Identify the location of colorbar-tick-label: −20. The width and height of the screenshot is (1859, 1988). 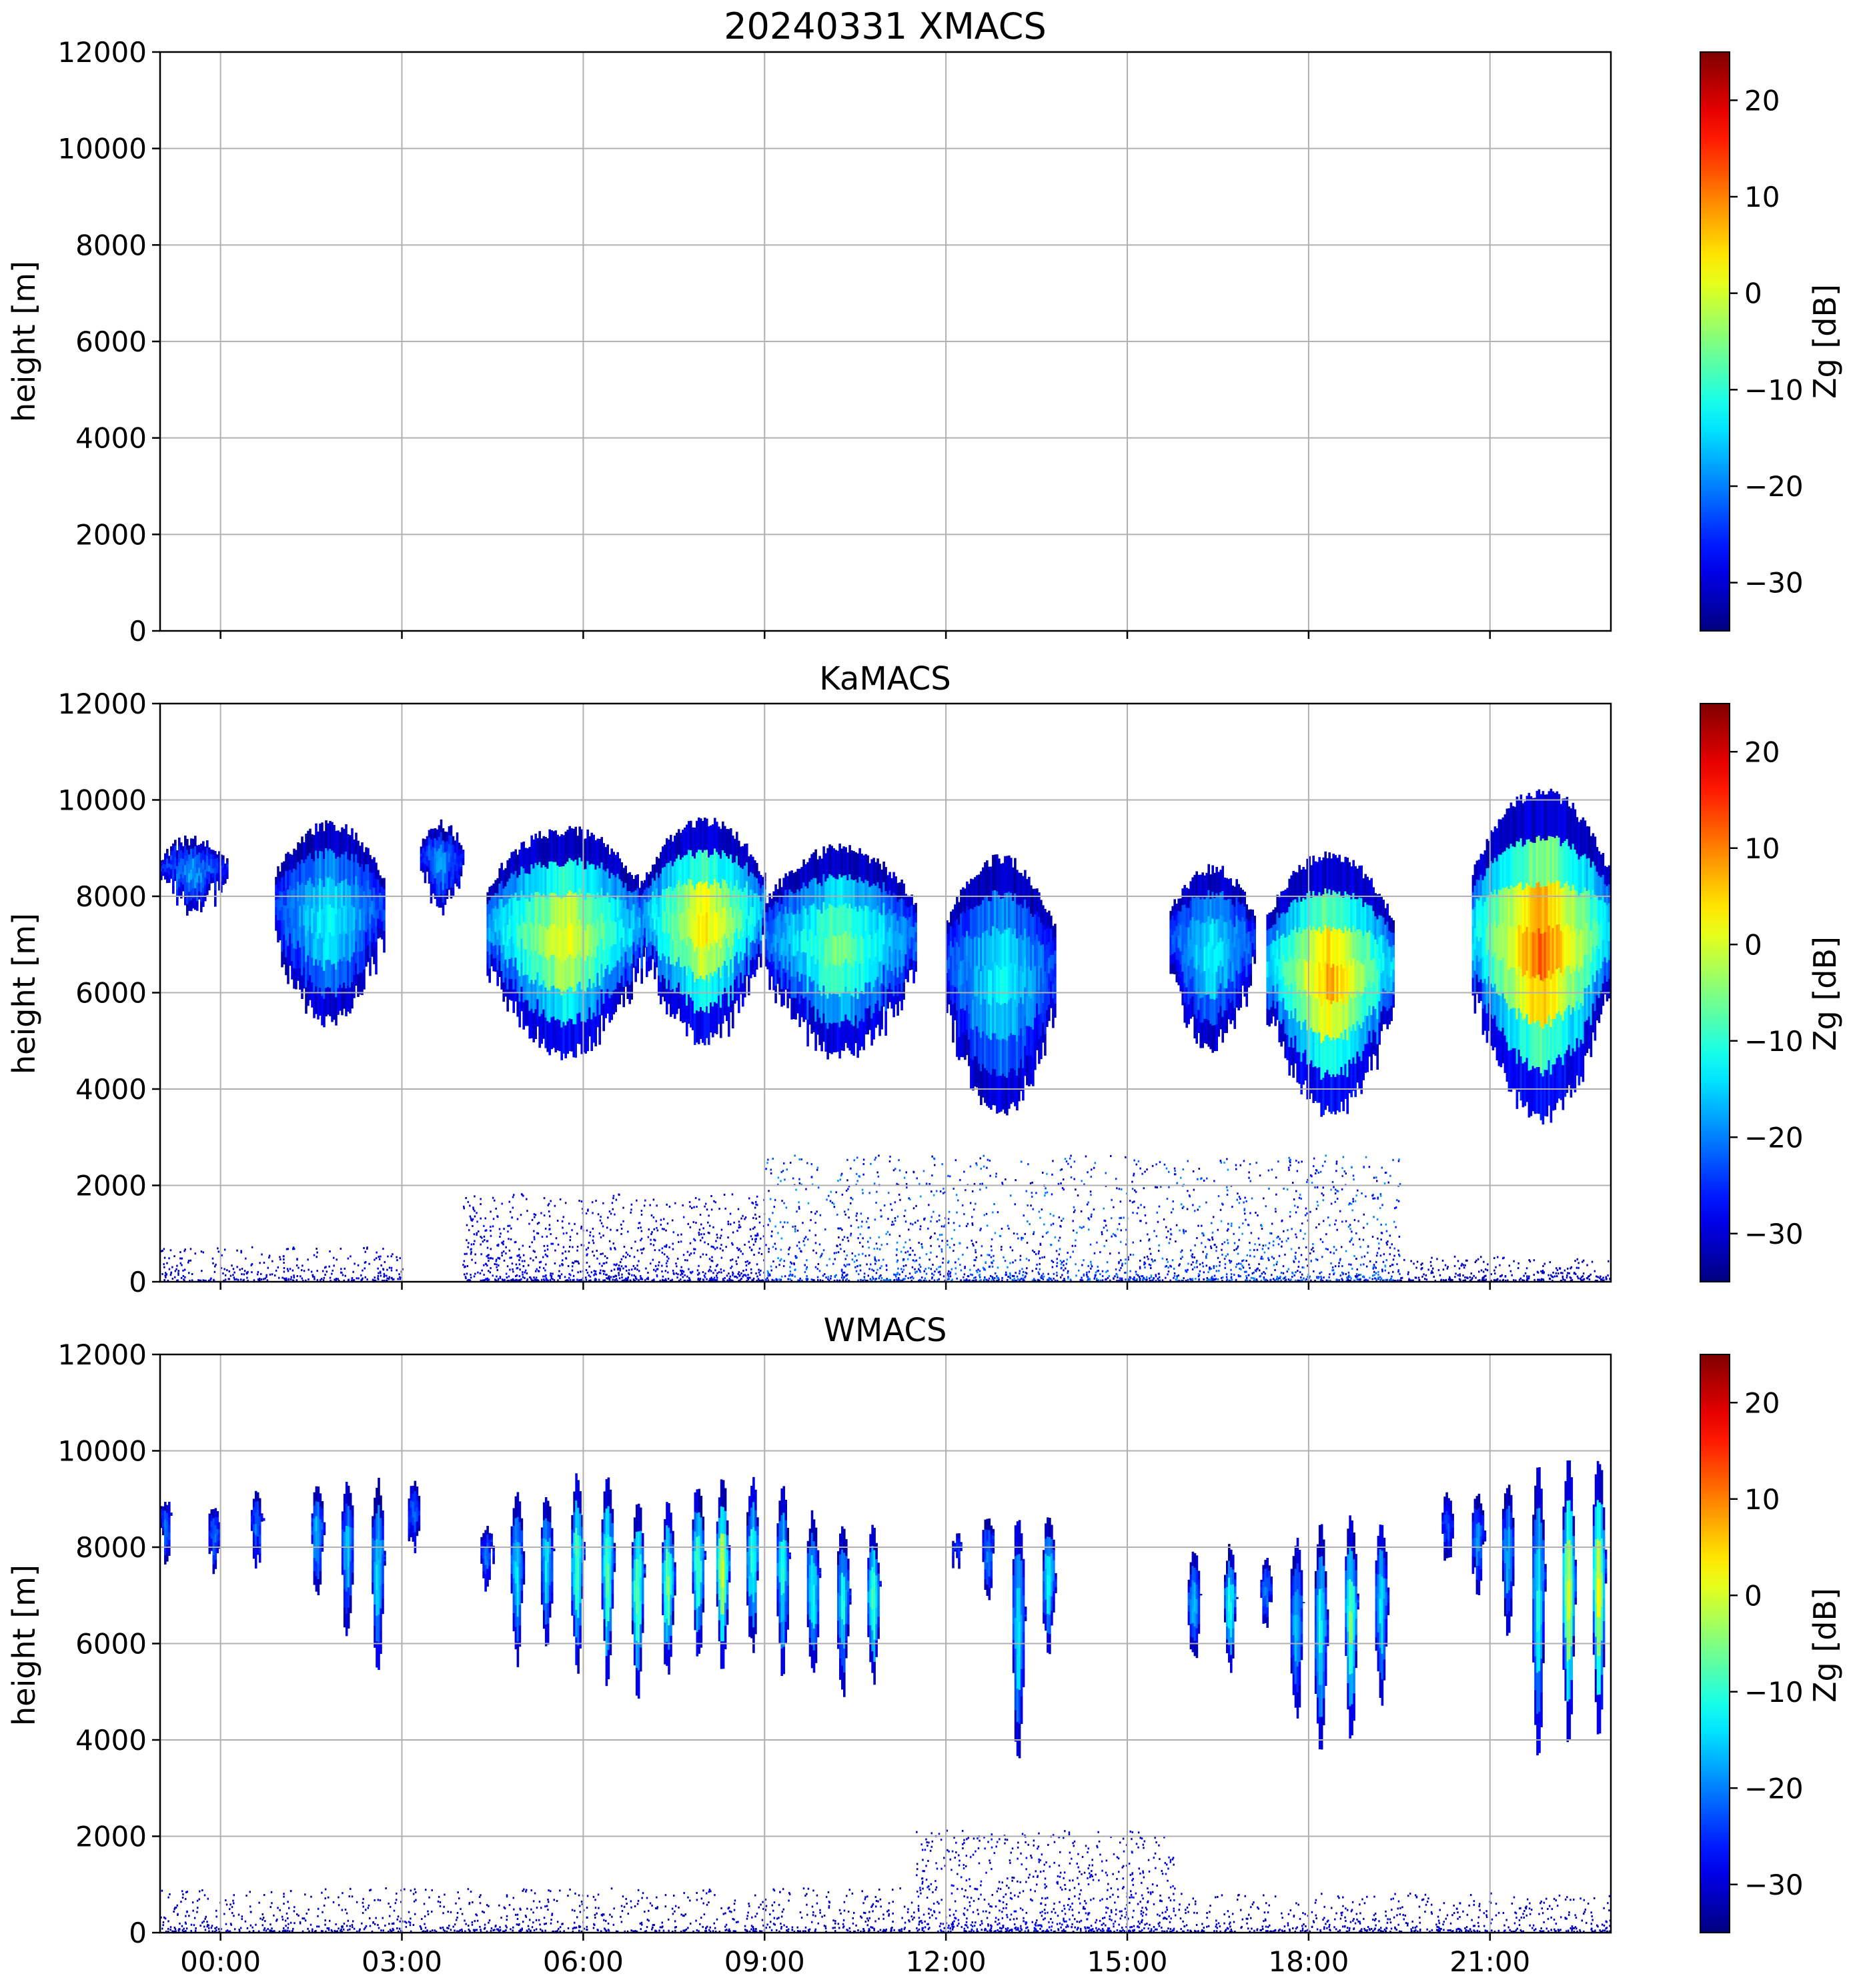
(1774, 1137).